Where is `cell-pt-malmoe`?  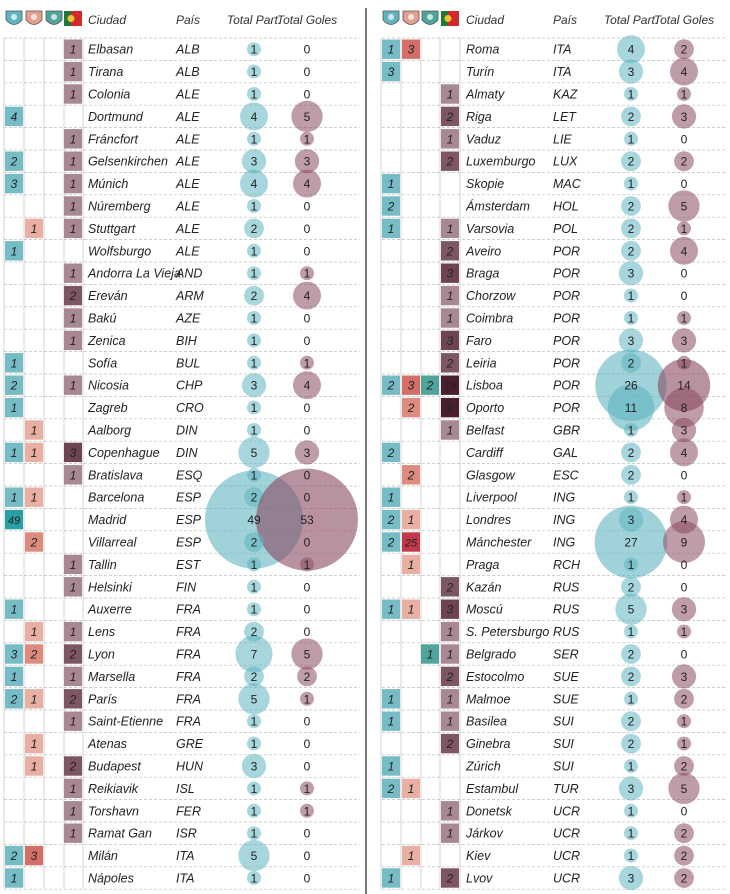 cell-pt-malmoe is located at coordinates (450, 699).